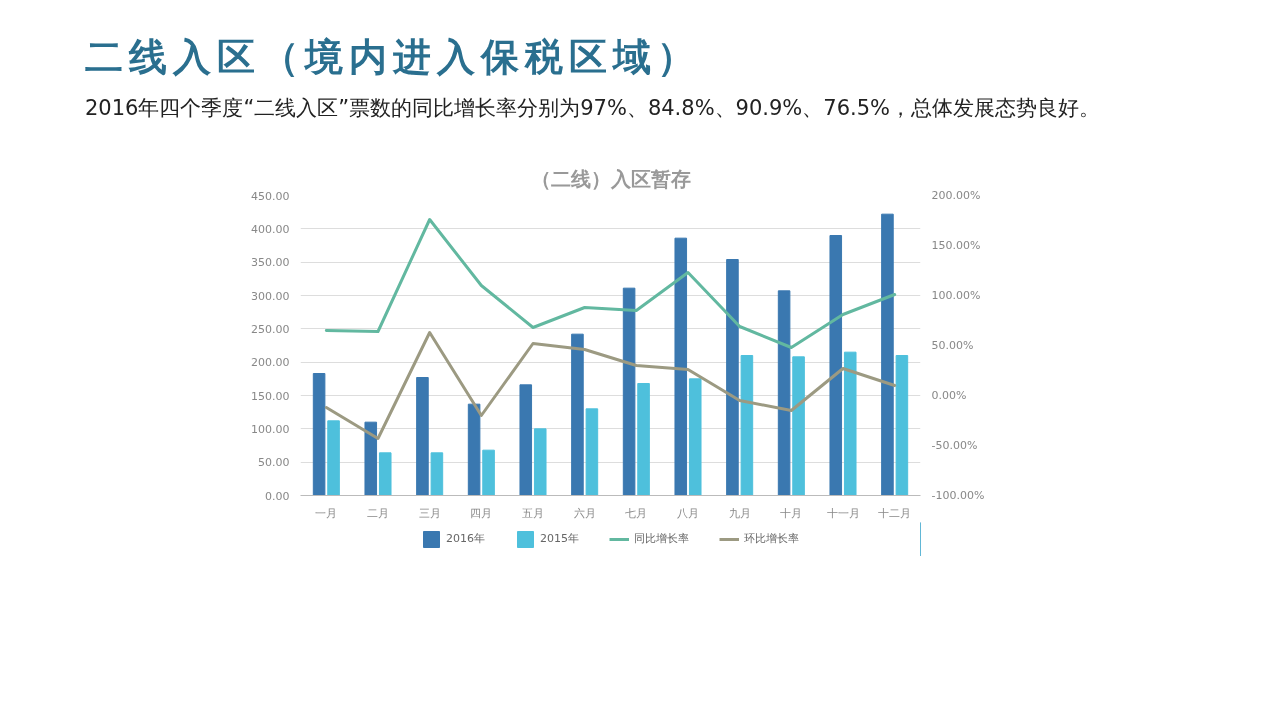 The height and width of the screenshot is (720, 1280). What do you see at coordinates (843, 513) in the screenshot?
I see `x-tick-label: 十一月` at bounding box center [843, 513].